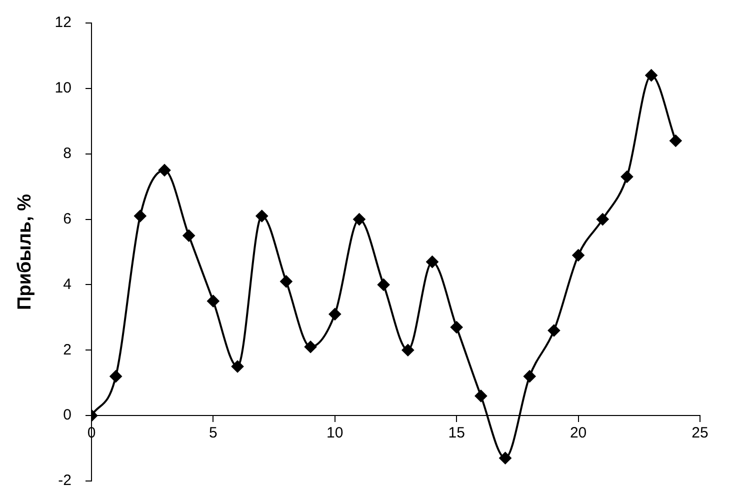 This screenshot has height=504, width=730. I want to click on x-tick-label: 20, so click(578, 433).